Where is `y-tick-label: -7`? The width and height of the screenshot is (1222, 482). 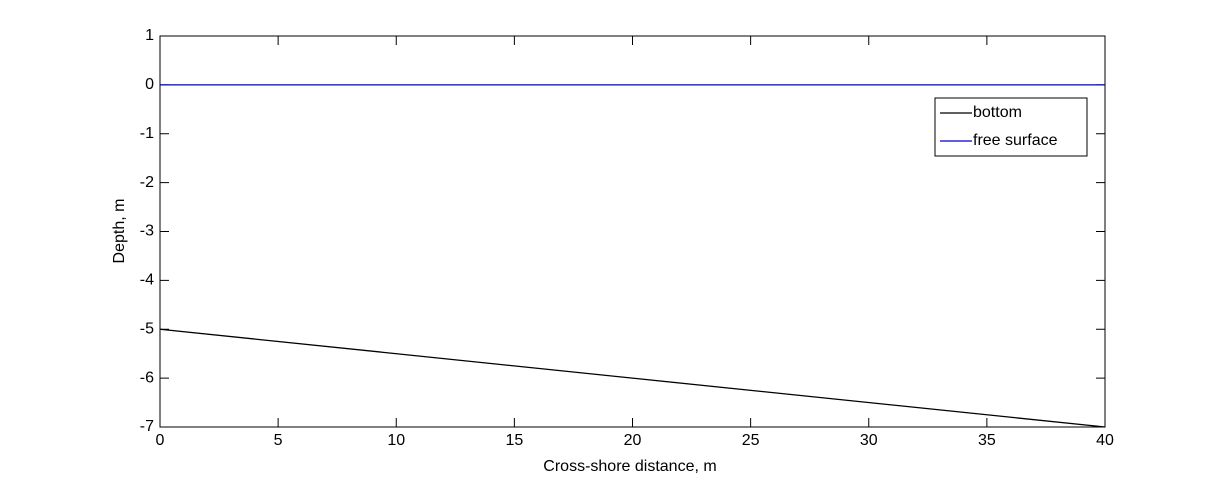
y-tick-label: -7 is located at coordinates (147, 426).